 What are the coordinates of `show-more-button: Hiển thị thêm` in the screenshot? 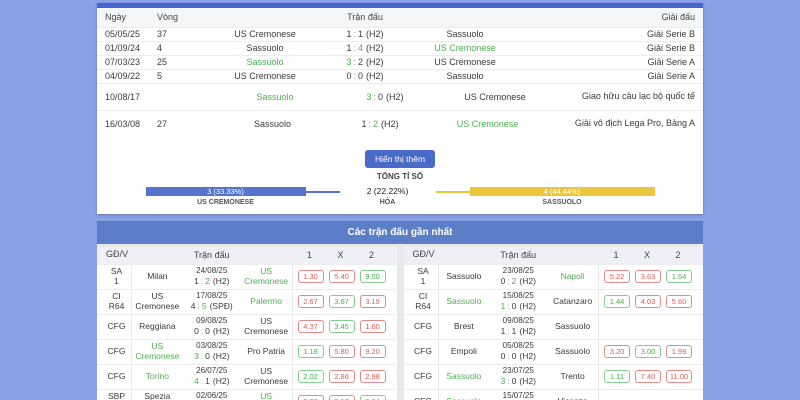 It's located at (400, 158).